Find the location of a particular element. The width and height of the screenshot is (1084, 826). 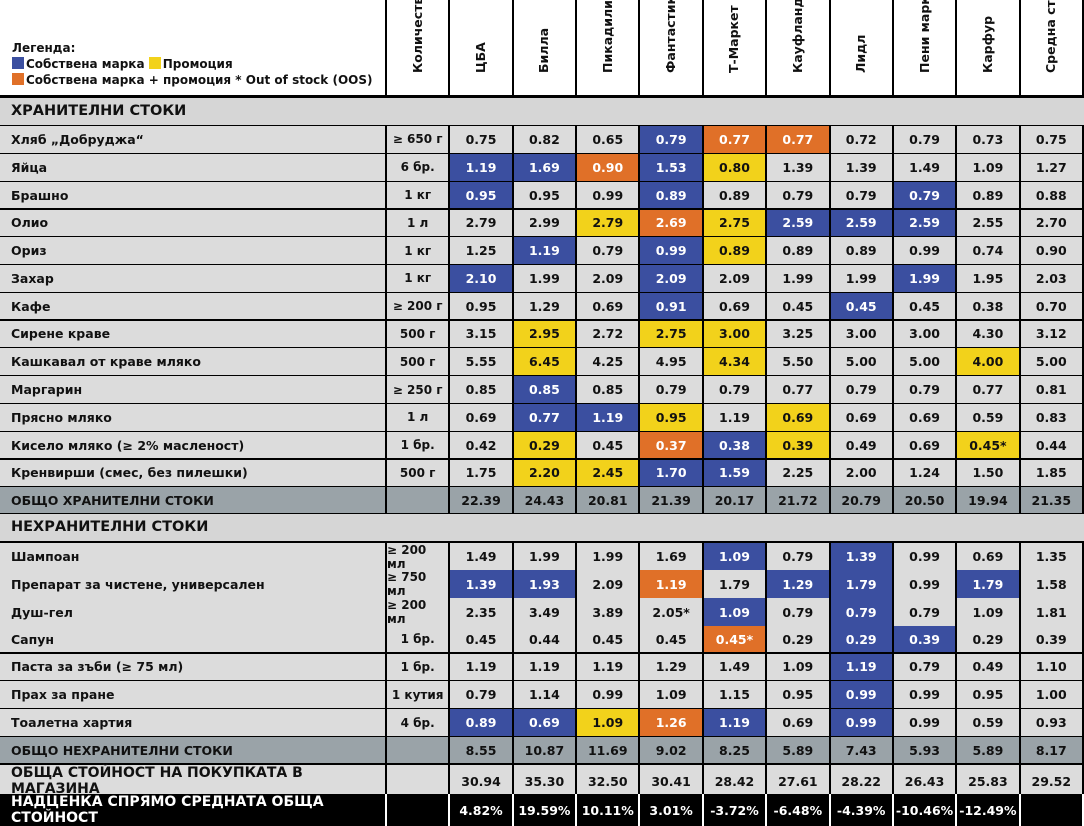

price-cell: 1.29 is located at coordinates (799, 584).